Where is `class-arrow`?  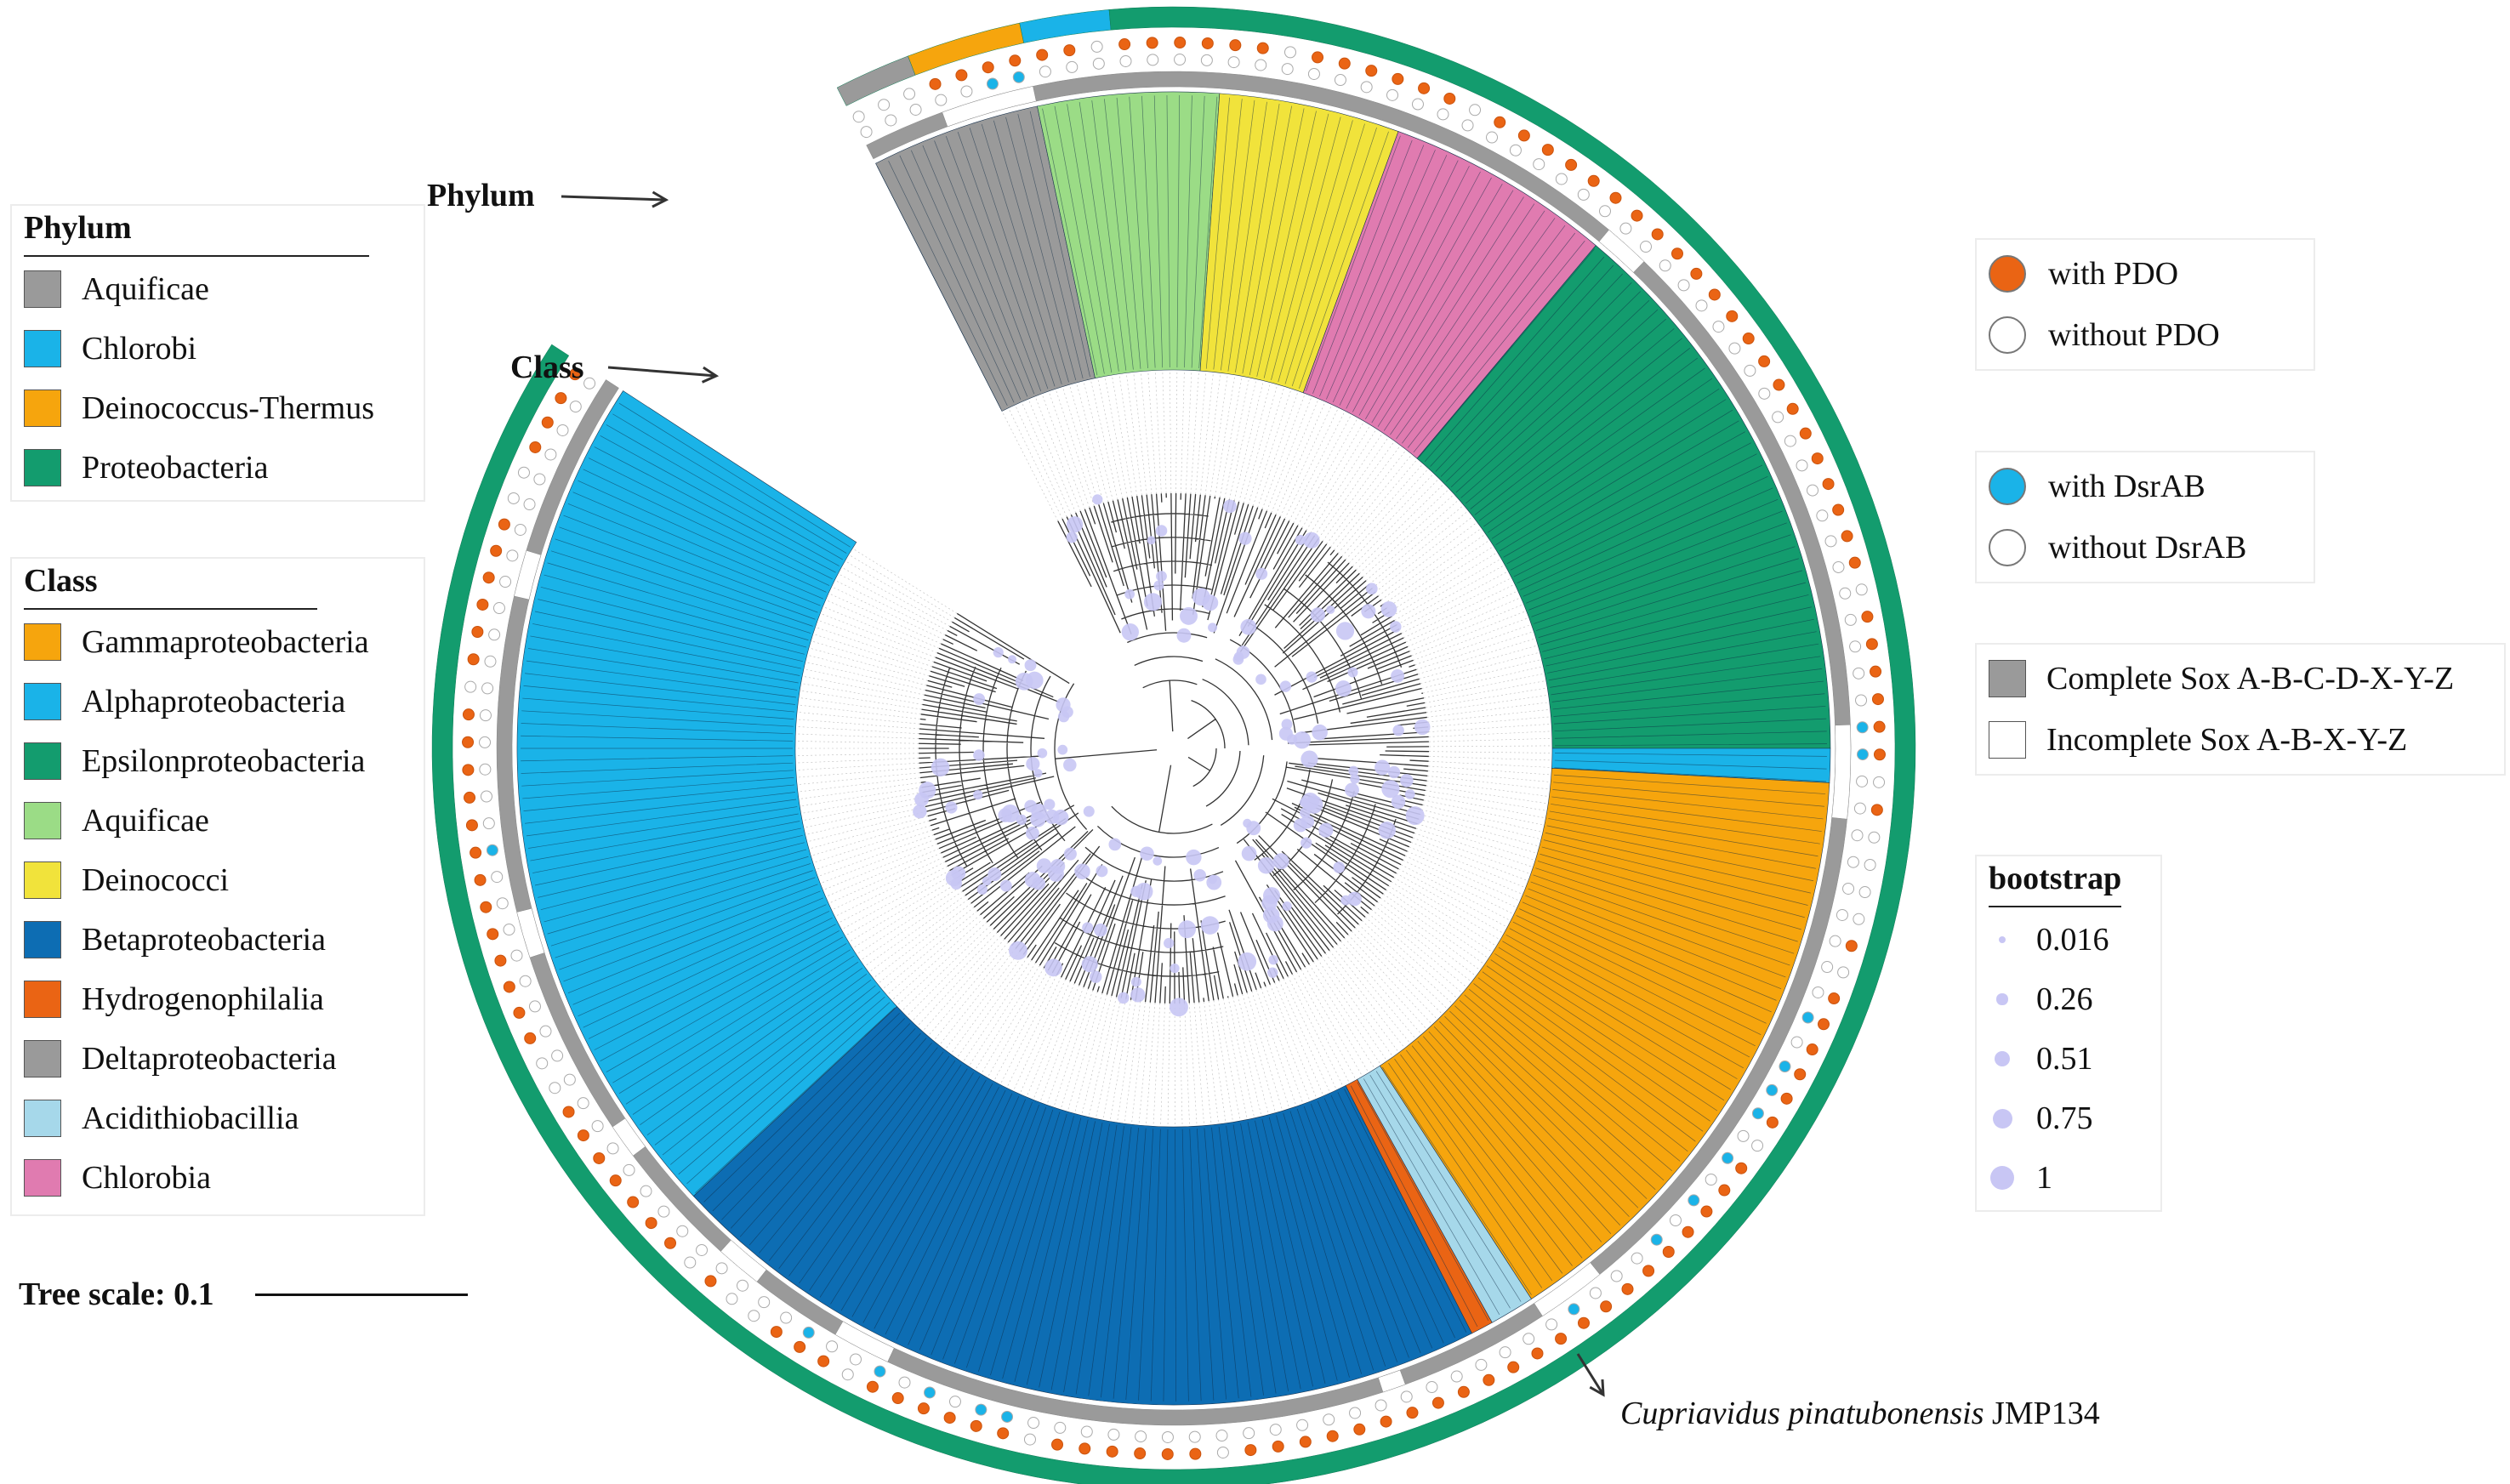 class-arrow is located at coordinates (662, 372).